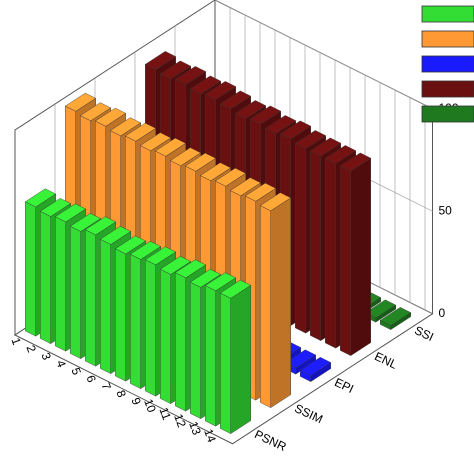  I want to click on grid-line, so click(323, 55).